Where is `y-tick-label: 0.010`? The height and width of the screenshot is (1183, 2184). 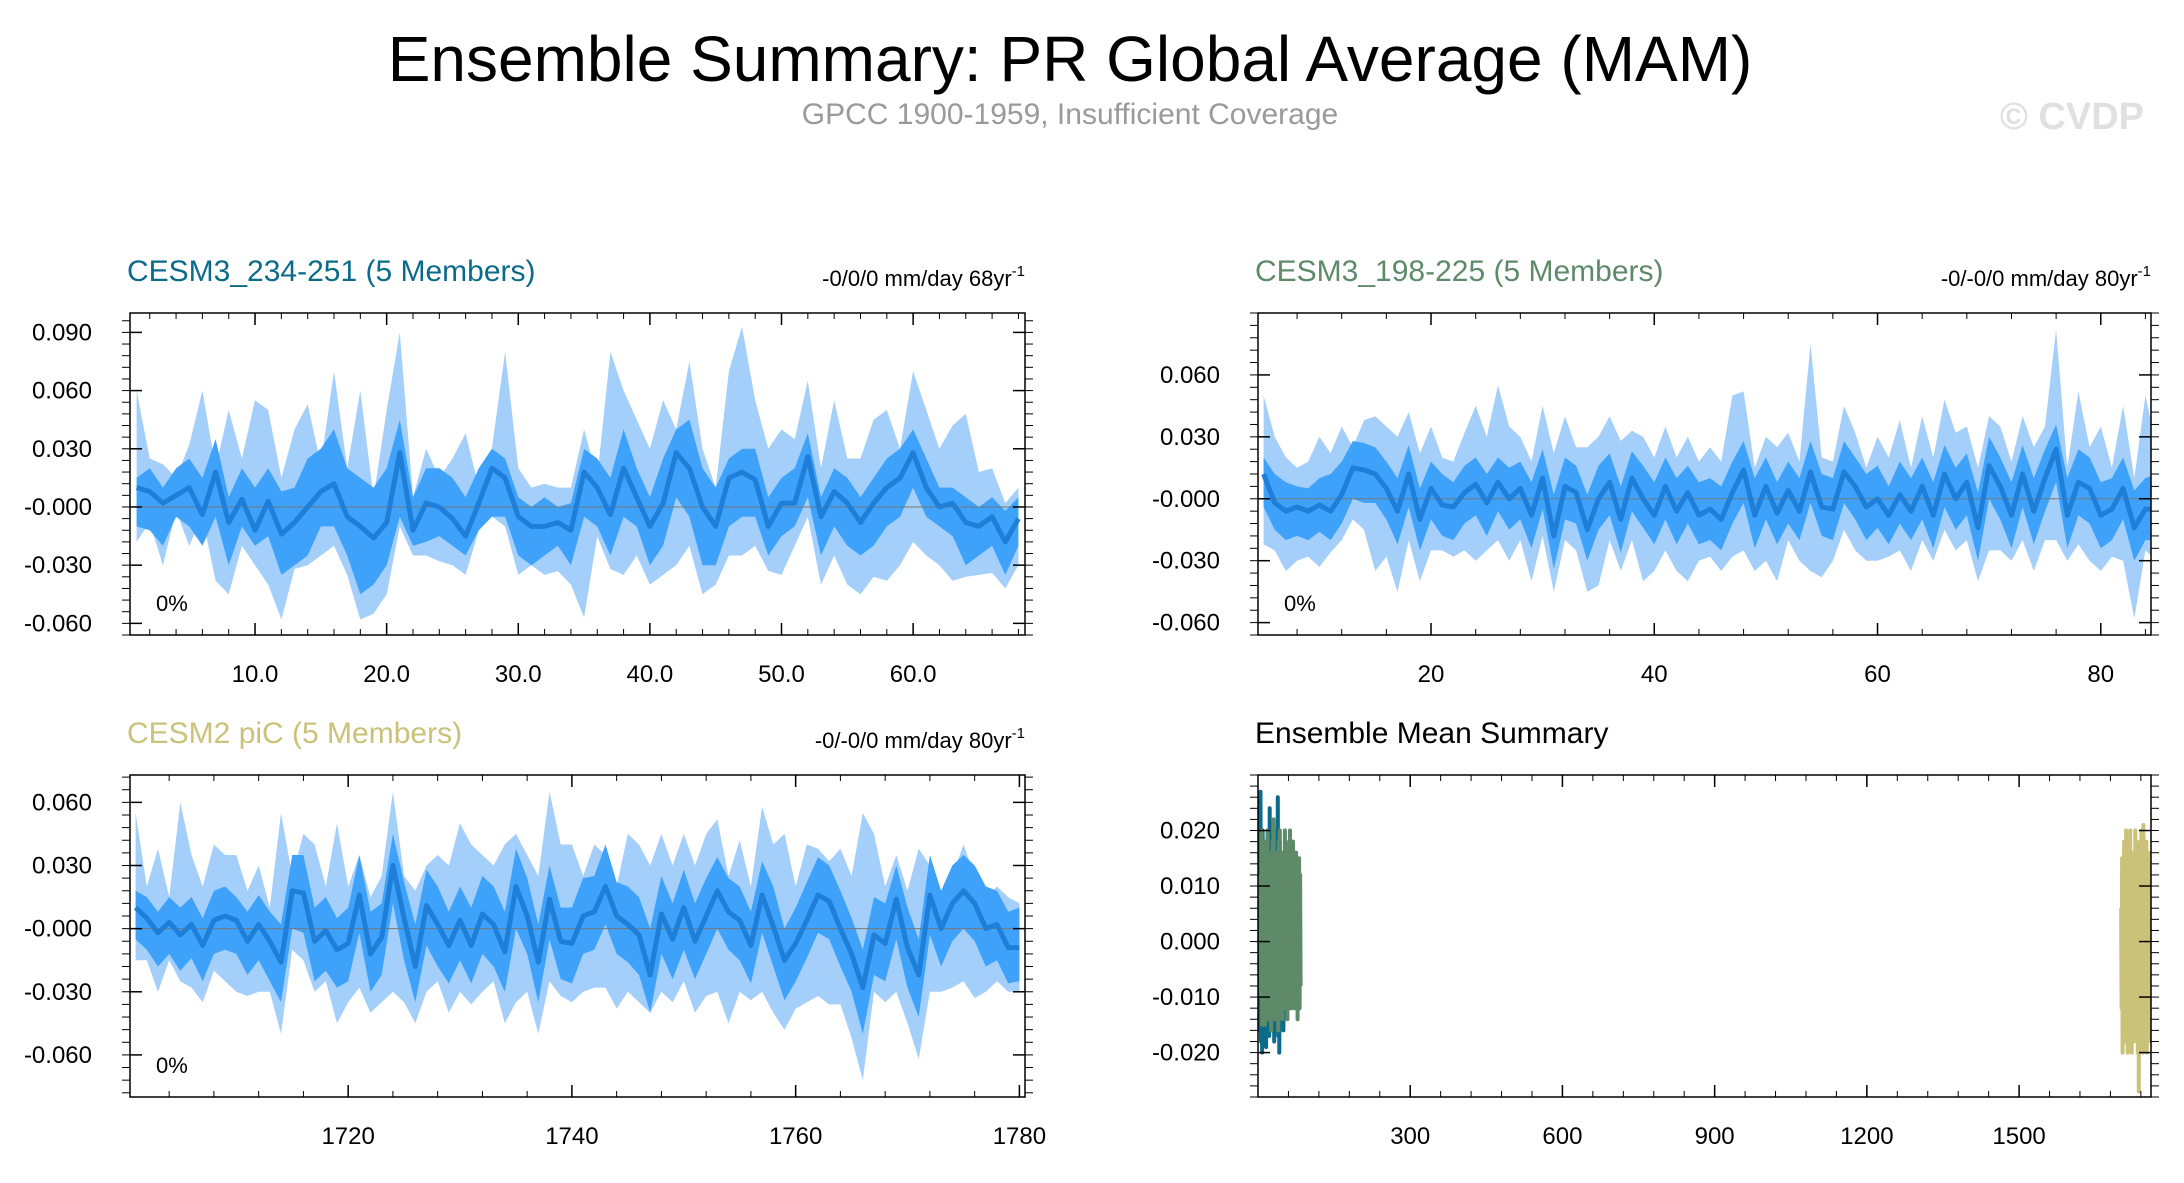 y-tick-label: 0.010 is located at coordinates (1190, 886).